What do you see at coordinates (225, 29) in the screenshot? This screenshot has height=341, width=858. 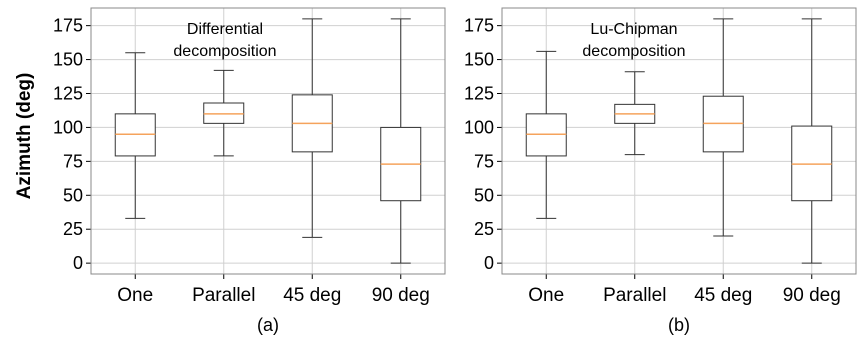 I see `panel-annotation: Differential` at bounding box center [225, 29].